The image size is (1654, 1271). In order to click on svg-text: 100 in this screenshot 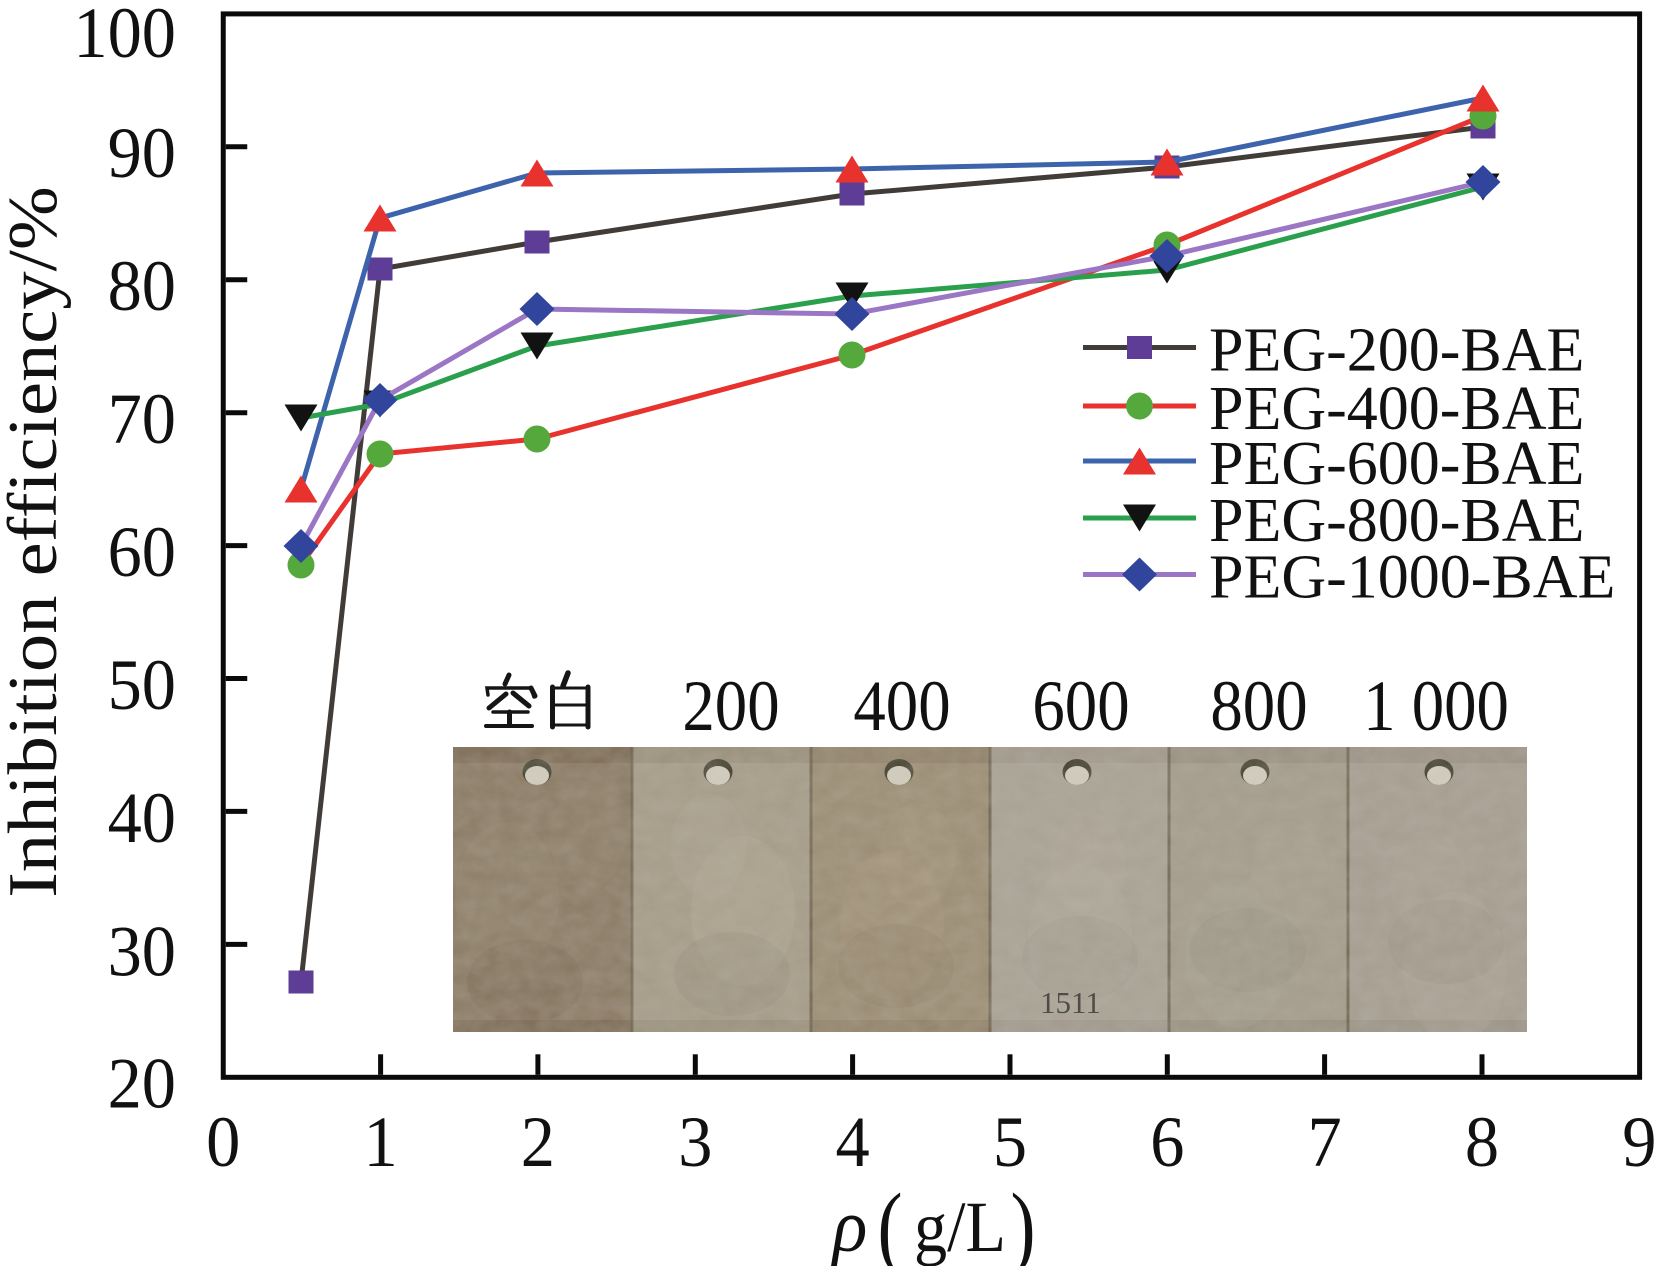, I will do `click(124, 36)`.